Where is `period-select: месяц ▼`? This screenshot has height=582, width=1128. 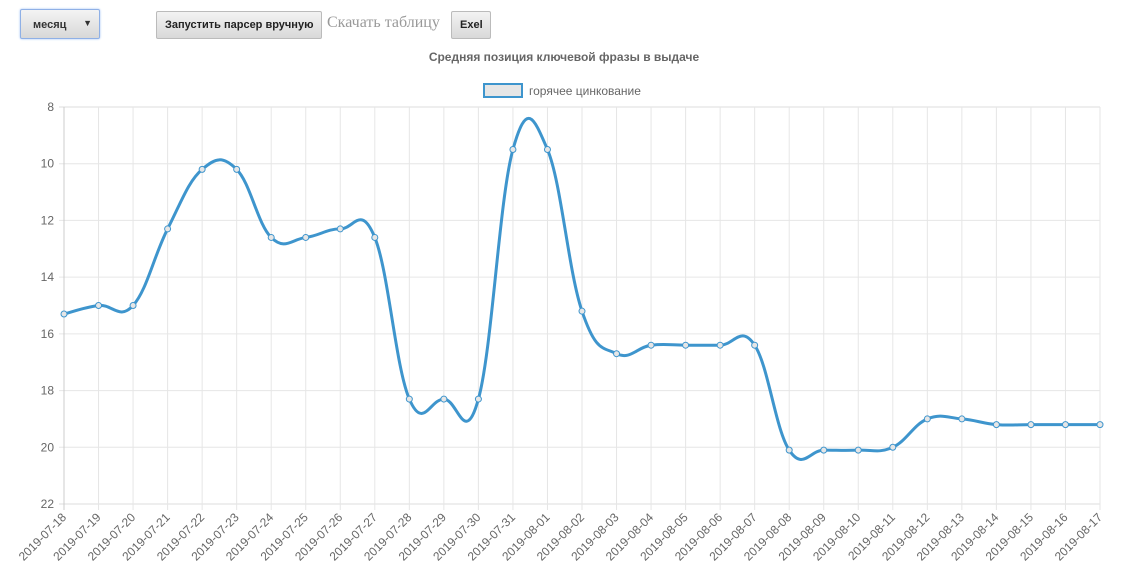
period-select: месяц ▼ is located at coordinates (60, 24).